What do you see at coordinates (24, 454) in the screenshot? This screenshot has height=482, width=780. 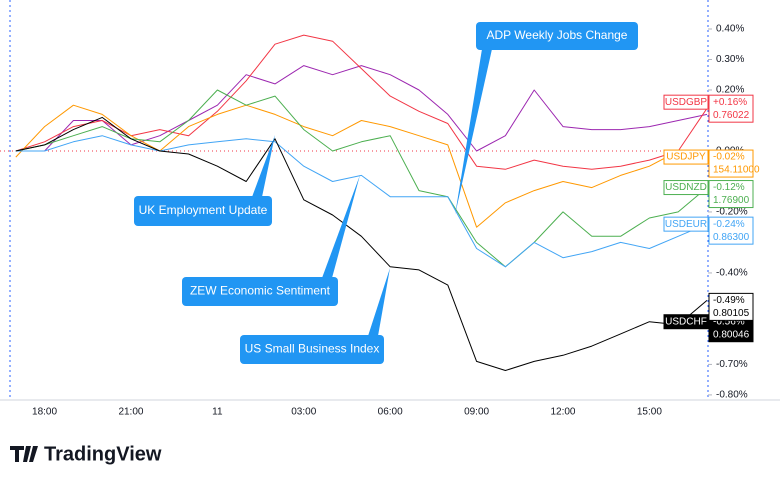 I see `logo-icon` at bounding box center [24, 454].